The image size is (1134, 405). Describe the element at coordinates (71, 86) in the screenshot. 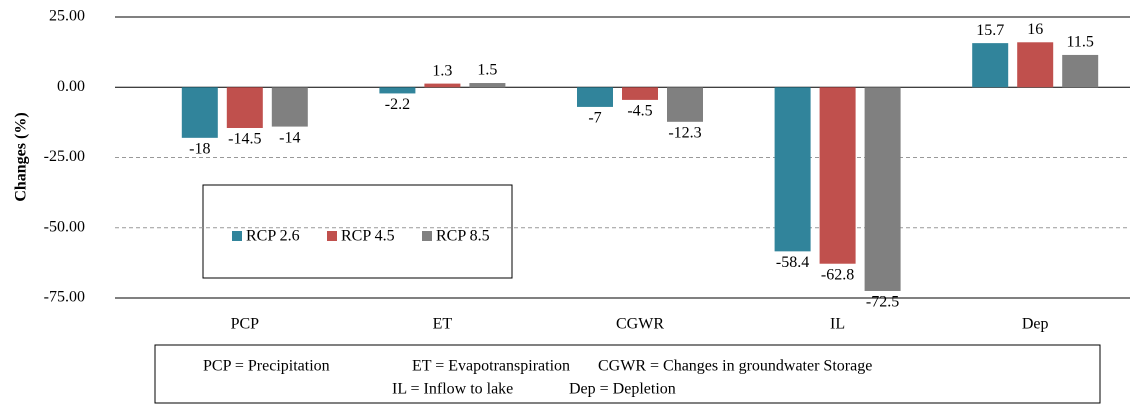

I see `y-tick-label: 0.00` at that location.